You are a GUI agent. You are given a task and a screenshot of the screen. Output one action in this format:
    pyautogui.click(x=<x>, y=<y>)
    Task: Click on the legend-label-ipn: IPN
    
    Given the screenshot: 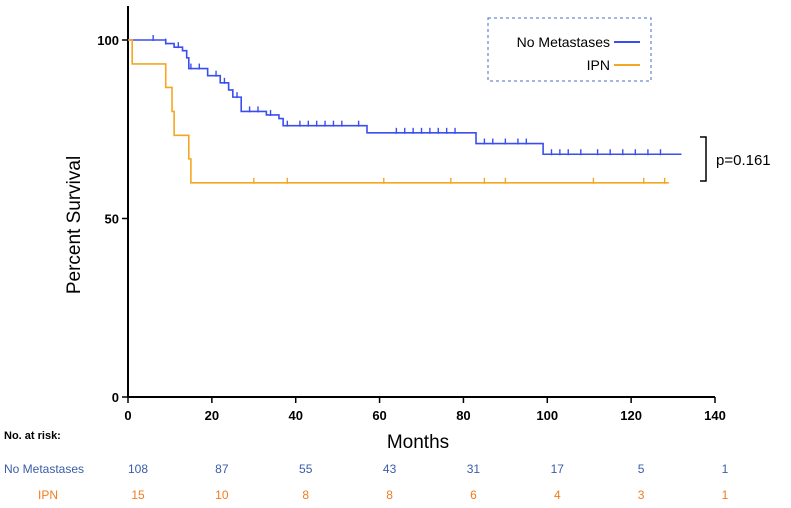 What is the action you would take?
    pyautogui.click(x=598, y=65)
    